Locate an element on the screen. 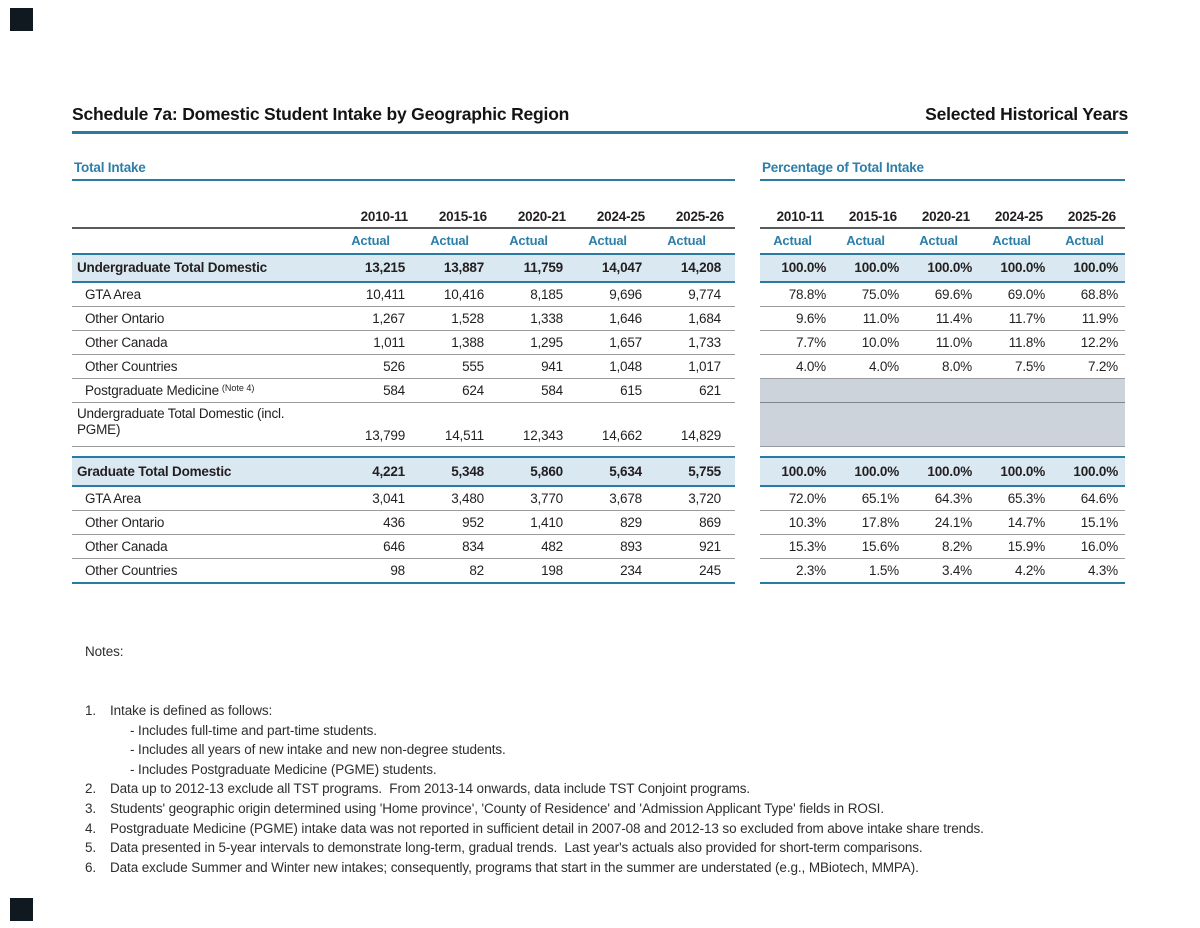 The width and height of the screenshot is (1200, 928). pct-cell: 7.2% is located at coordinates (1103, 366).